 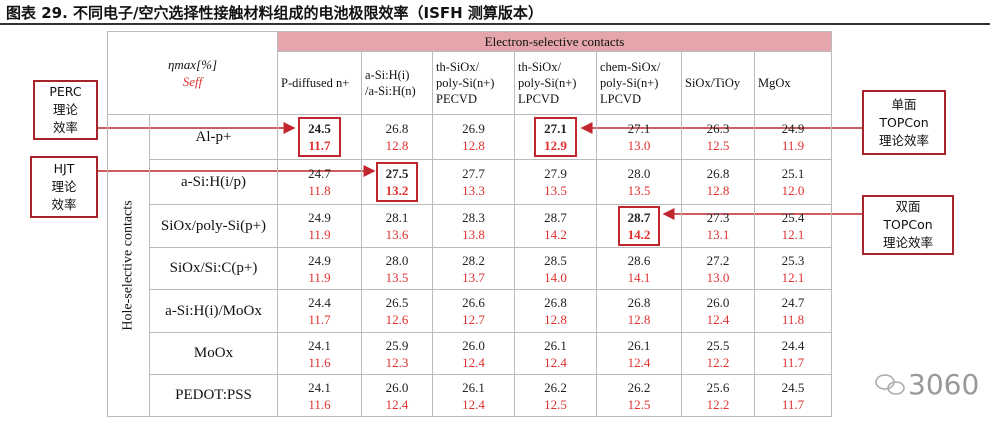 I want to click on seff-value: 12.0, so click(x=793, y=190).